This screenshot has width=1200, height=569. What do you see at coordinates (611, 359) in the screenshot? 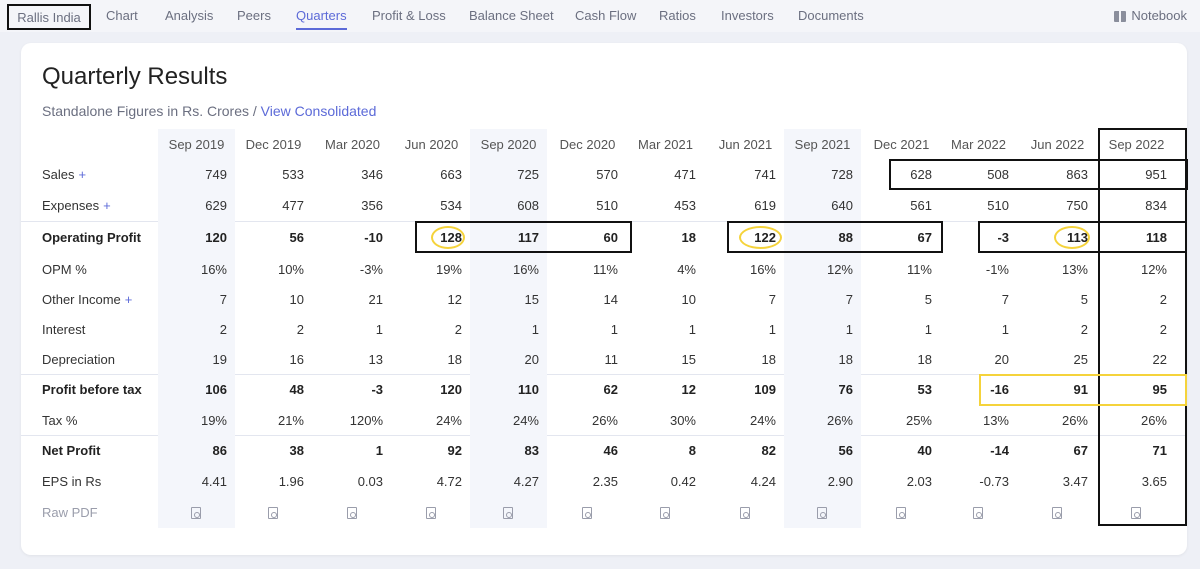
I see `table-cell: 11` at bounding box center [611, 359].